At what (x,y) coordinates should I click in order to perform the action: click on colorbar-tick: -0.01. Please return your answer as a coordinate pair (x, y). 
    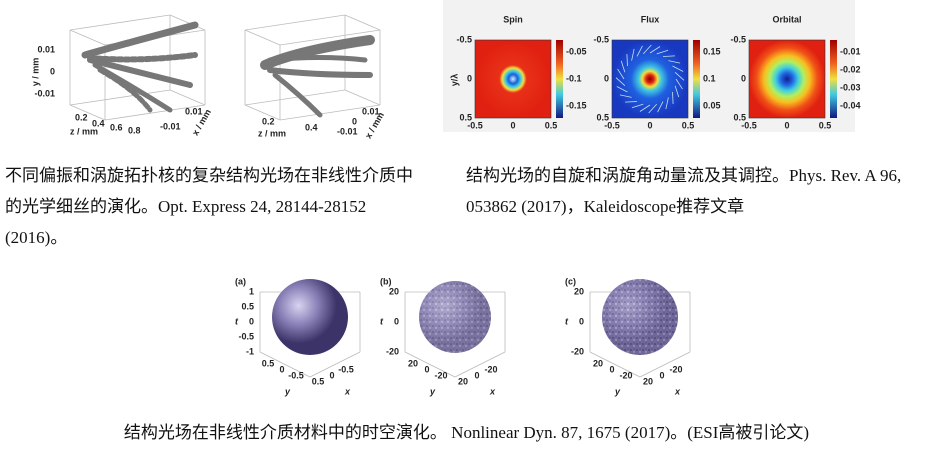
    Looking at the image, I should click on (850, 51).